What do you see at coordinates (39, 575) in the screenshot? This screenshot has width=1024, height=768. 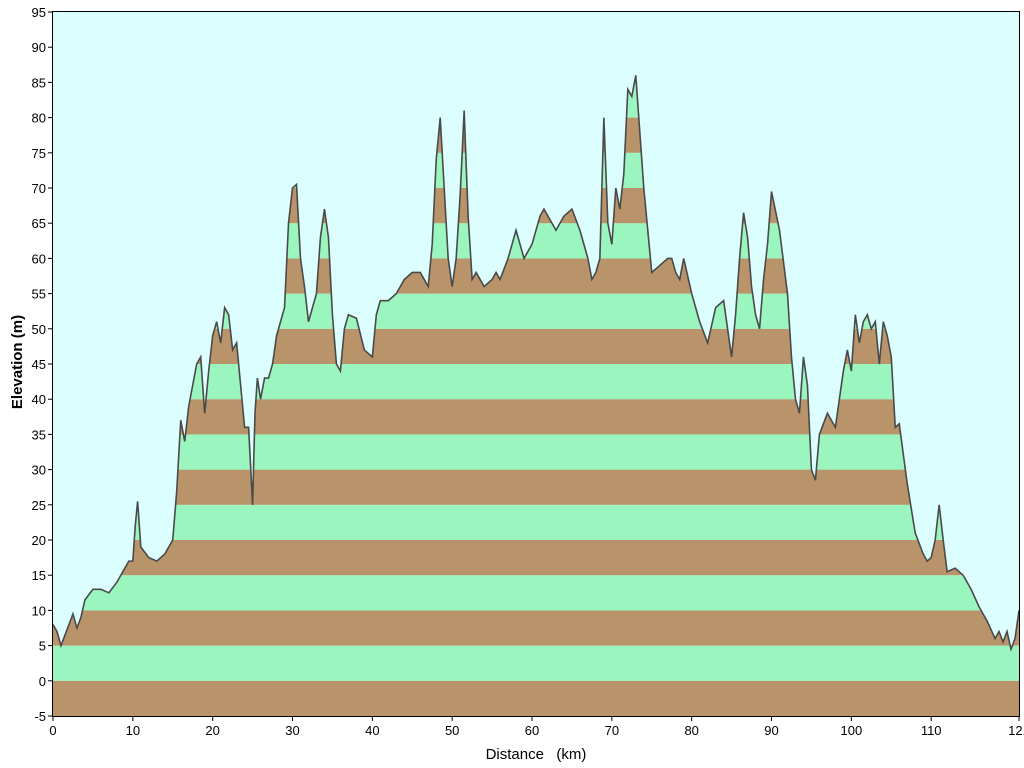 I see `y-tick-label: 15` at bounding box center [39, 575].